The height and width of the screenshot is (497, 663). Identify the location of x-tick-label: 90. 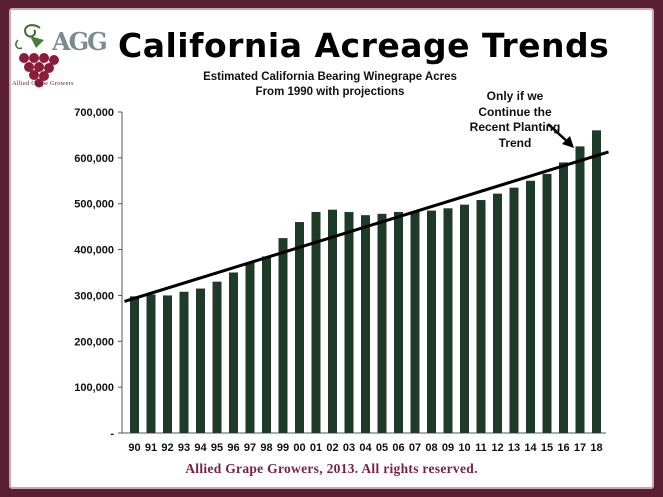
(134, 448).